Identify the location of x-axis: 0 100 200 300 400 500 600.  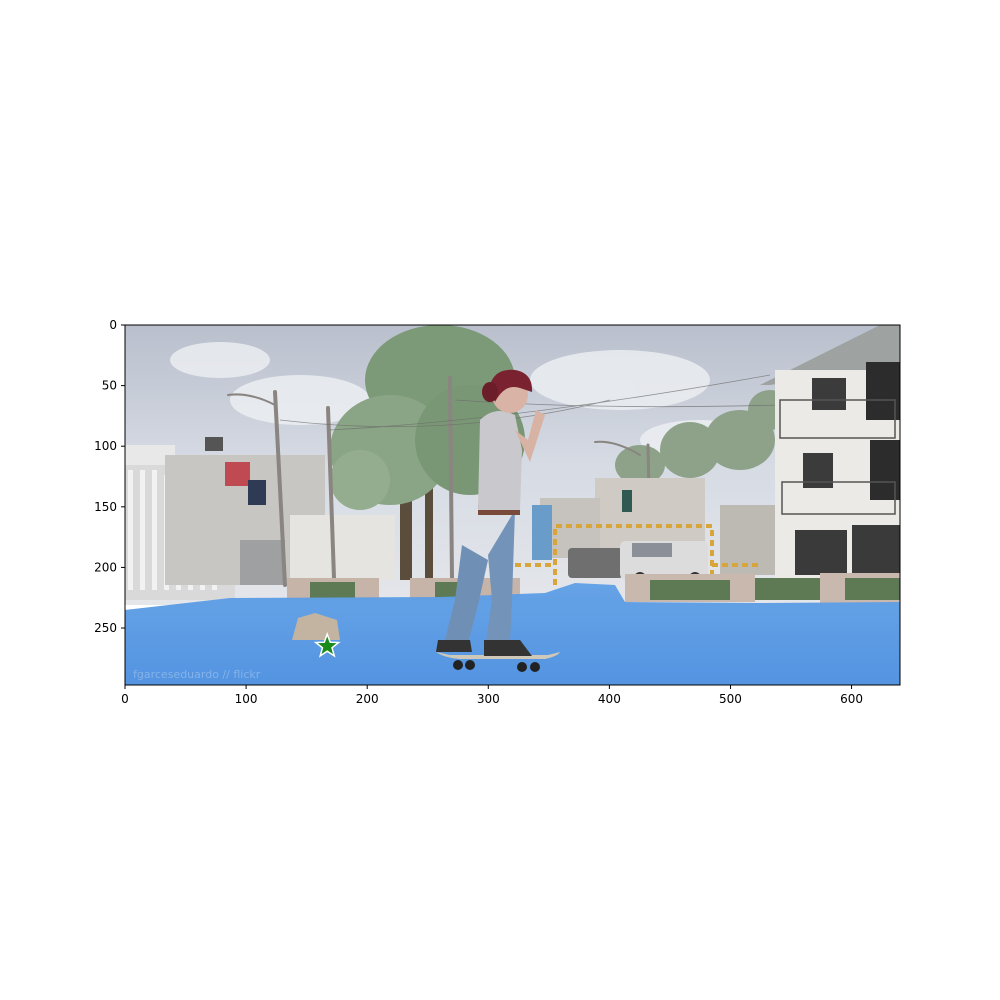
(492, 695).